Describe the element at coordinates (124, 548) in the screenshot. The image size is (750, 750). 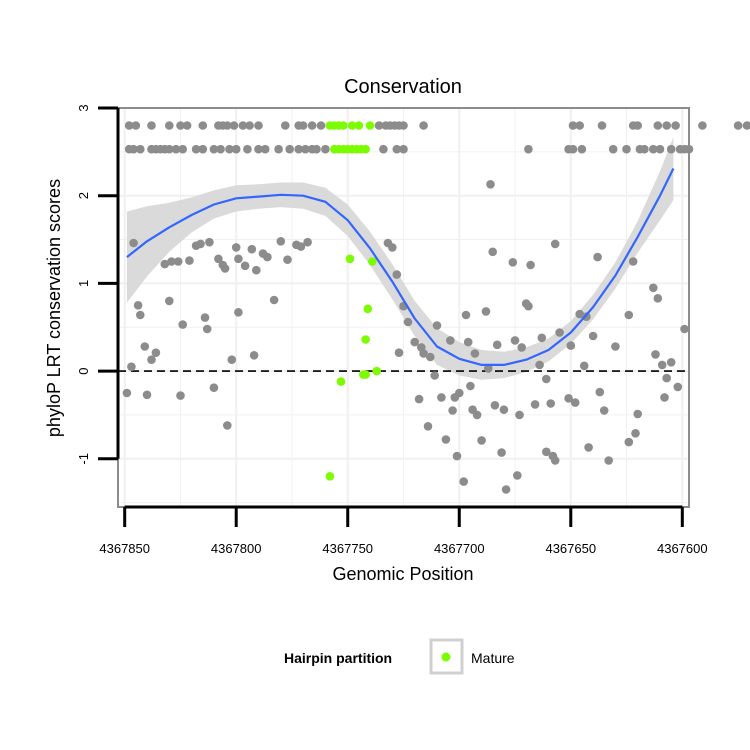
I see `x-tick-label: 4367850` at that location.